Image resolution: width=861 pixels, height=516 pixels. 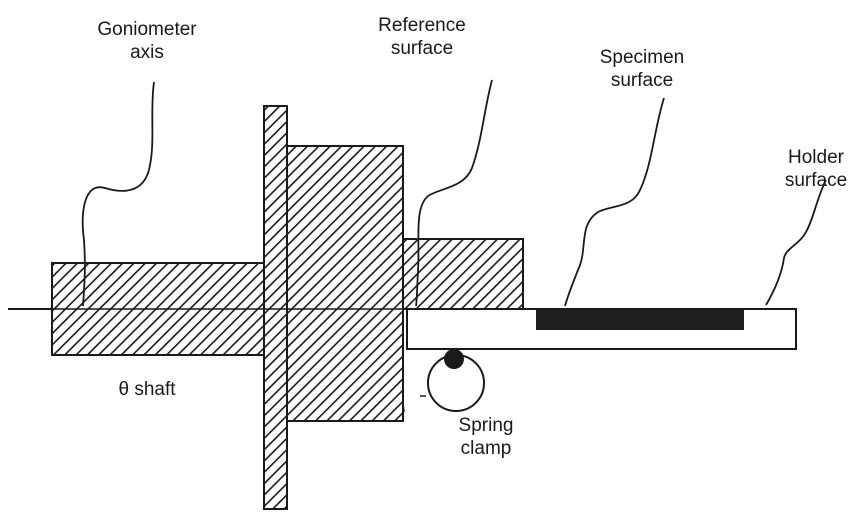 What do you see at coordinates (486, 437) in the screenshot?
I see `spring-clamp-label: Spring clamp` at bounding box center [486, 437].